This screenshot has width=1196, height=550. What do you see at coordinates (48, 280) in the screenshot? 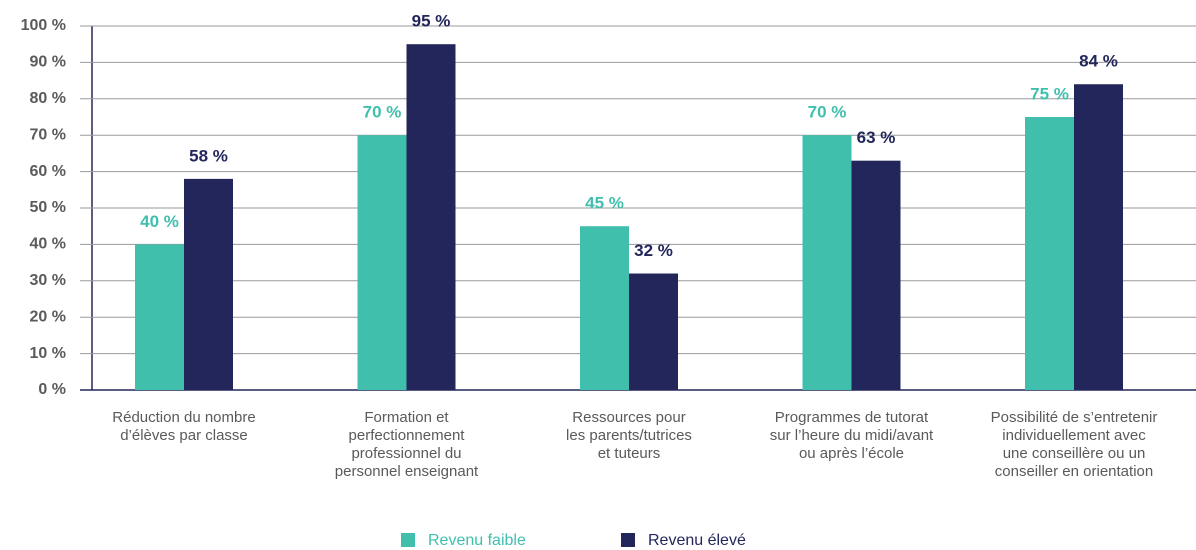
I see `y-tick-label: 30 %` at bounding box center [48, 280].